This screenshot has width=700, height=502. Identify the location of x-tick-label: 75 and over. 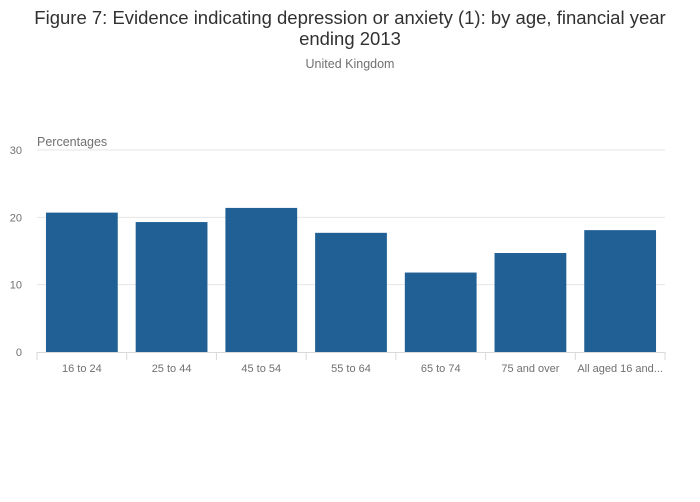
(530, 369).